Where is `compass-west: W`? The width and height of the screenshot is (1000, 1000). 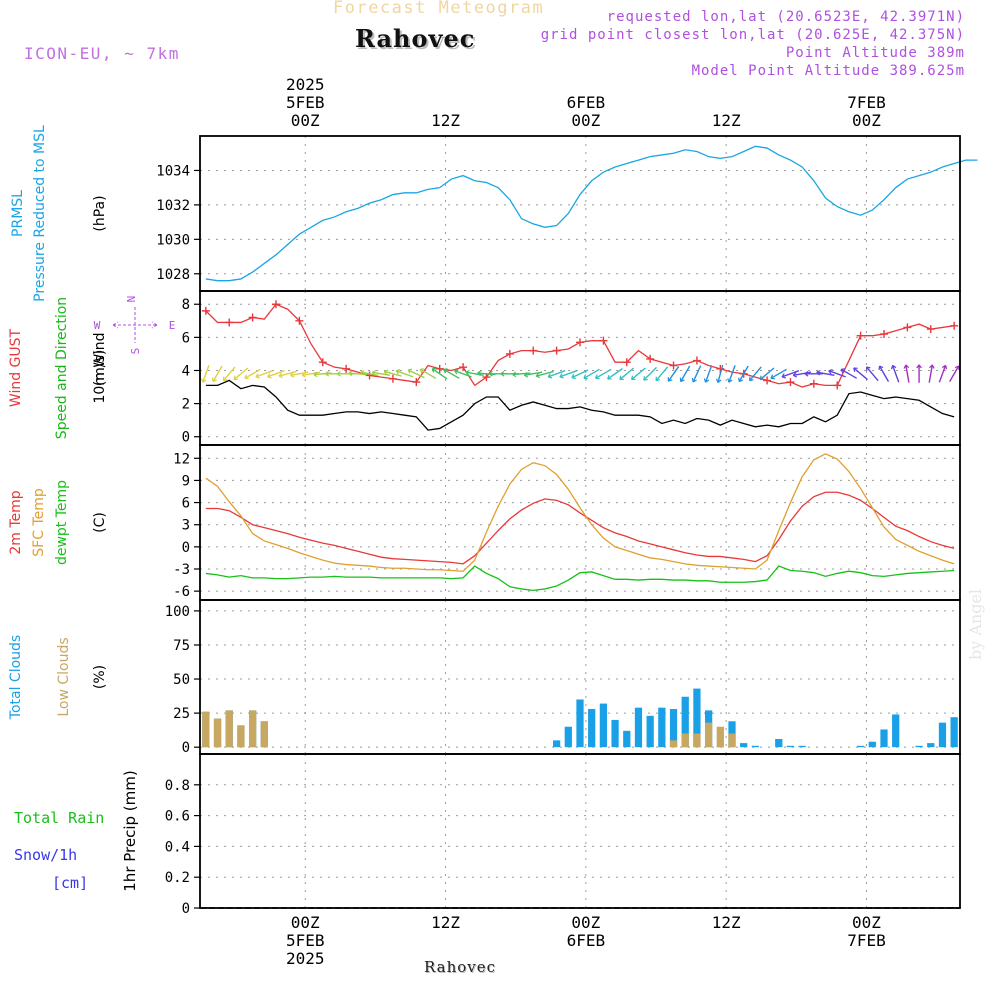
compass-west: W is located at coordinates (97, 325).